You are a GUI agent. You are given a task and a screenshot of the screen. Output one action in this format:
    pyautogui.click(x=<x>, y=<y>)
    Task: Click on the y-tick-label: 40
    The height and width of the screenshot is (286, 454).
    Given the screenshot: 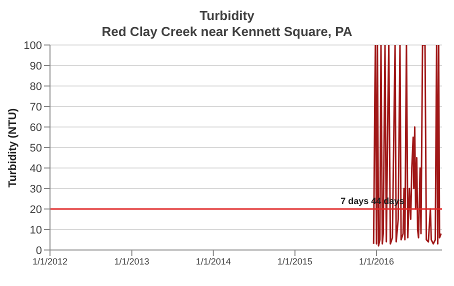 What is the action you would take?
    pyautogui.click(x=36, y=168)
    